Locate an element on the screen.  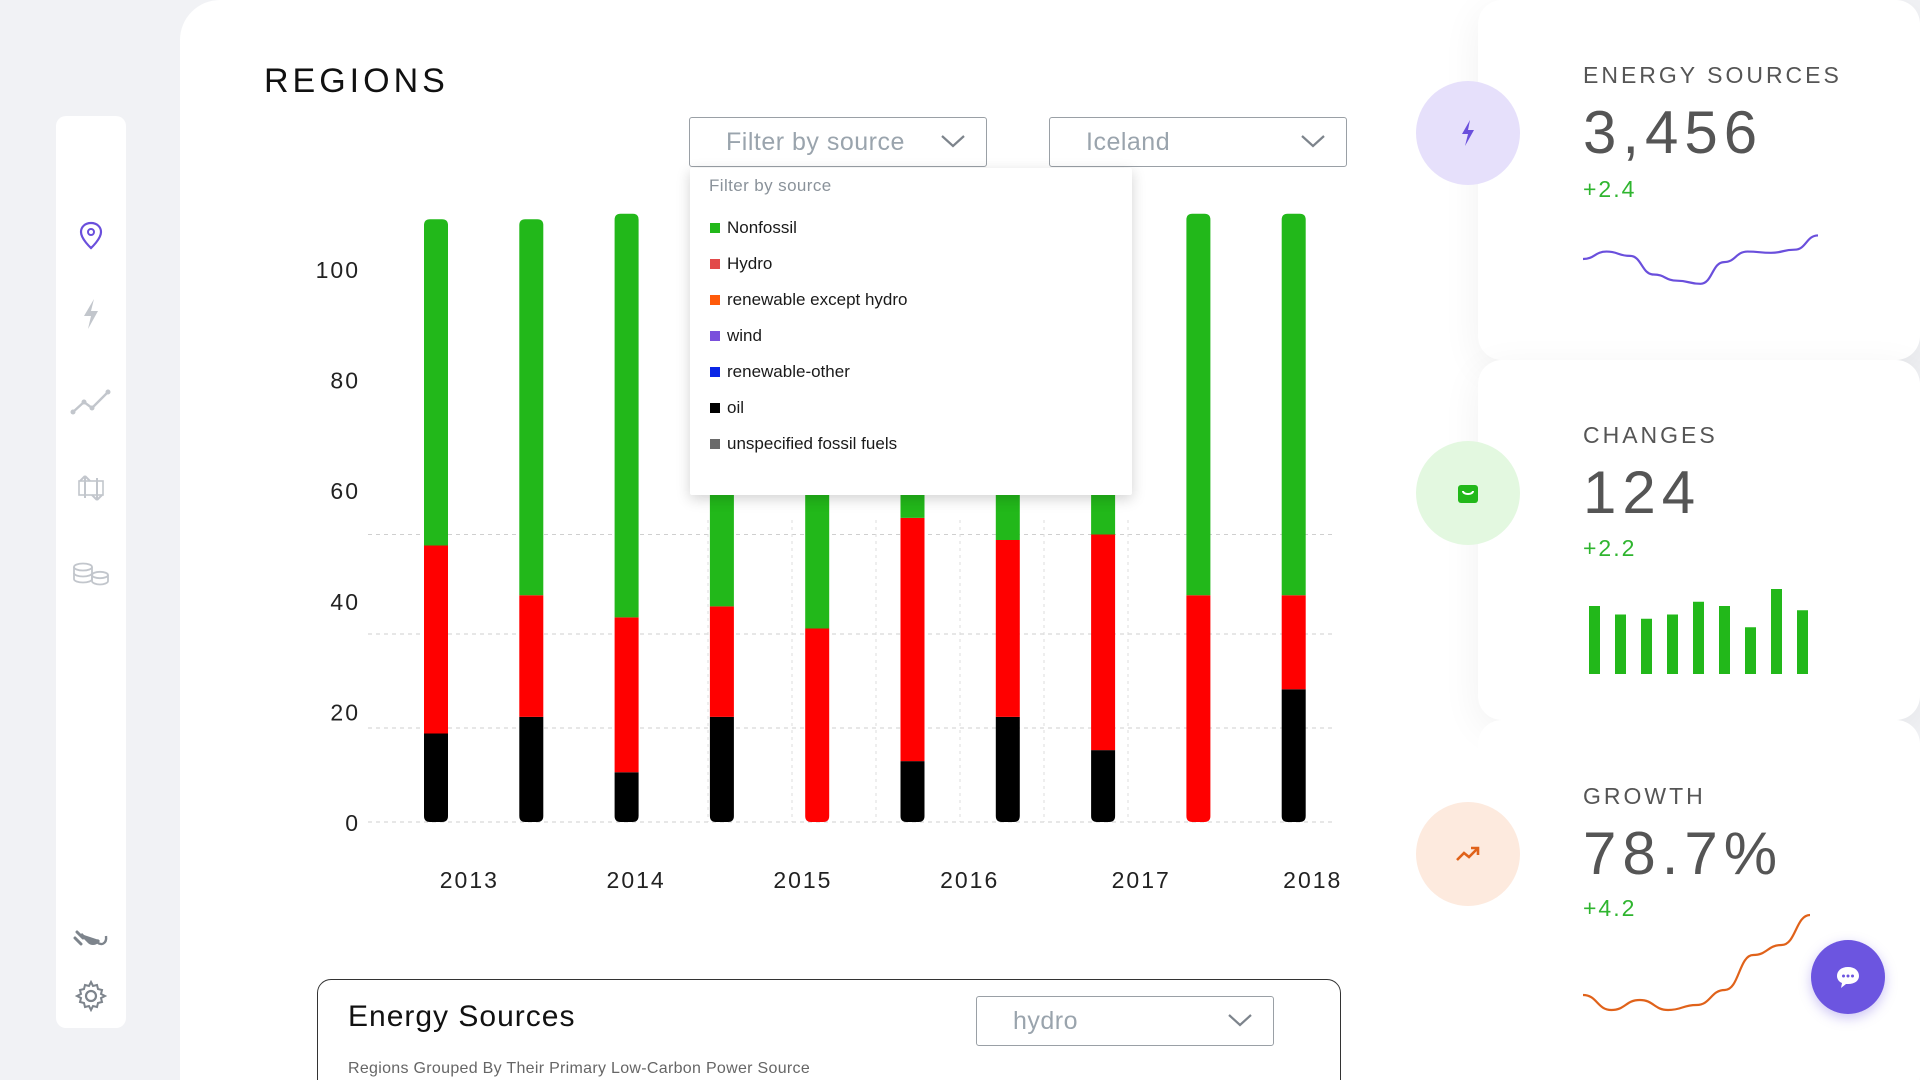
line-chart-icon is located at coordinates (90, 402).